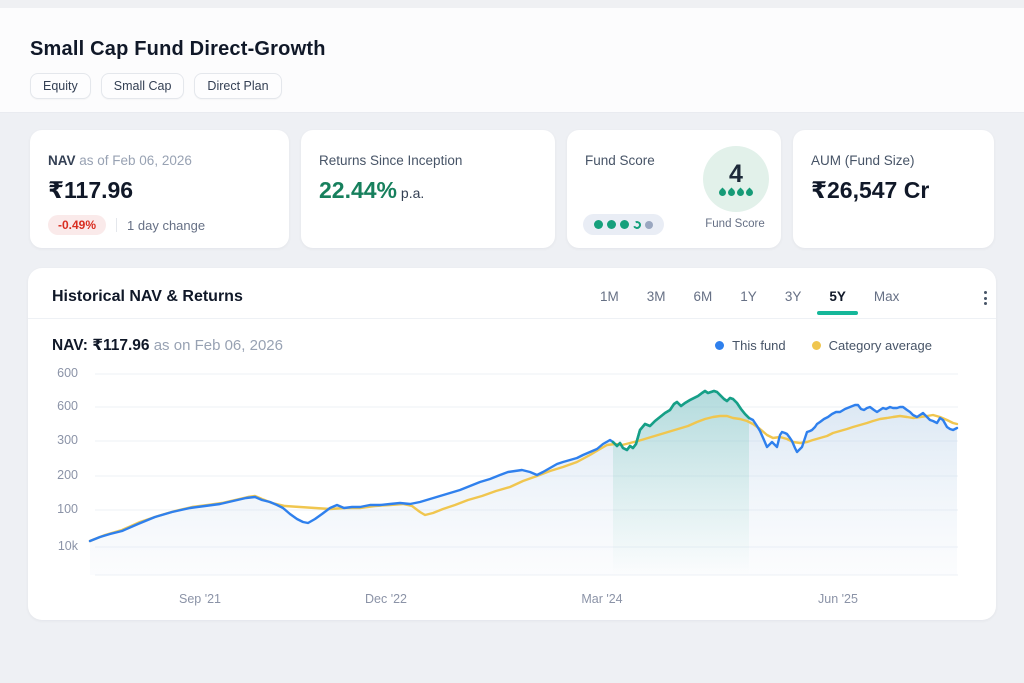 This screenshot has height=683, width=1024. I want to click on aum-value: ₹26,547 Cr, so click(870, 190).